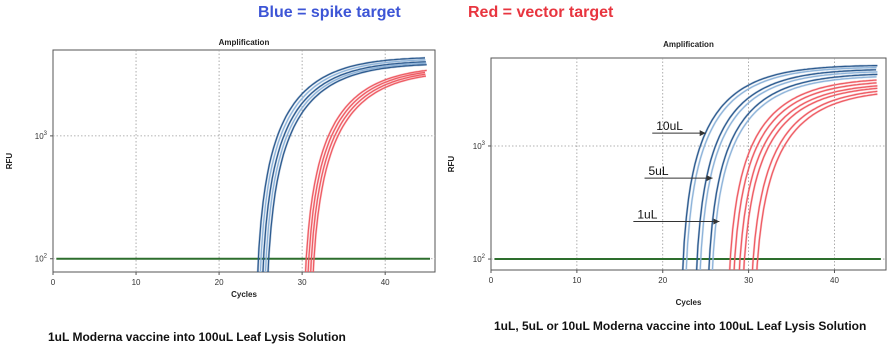 This screenshot has width=889, height=353. What do you see at coordinates (444, 14) in the screenshot?
I see `legend-header: Blue = spike target Red = vector target` at bounding box center [444, 14].